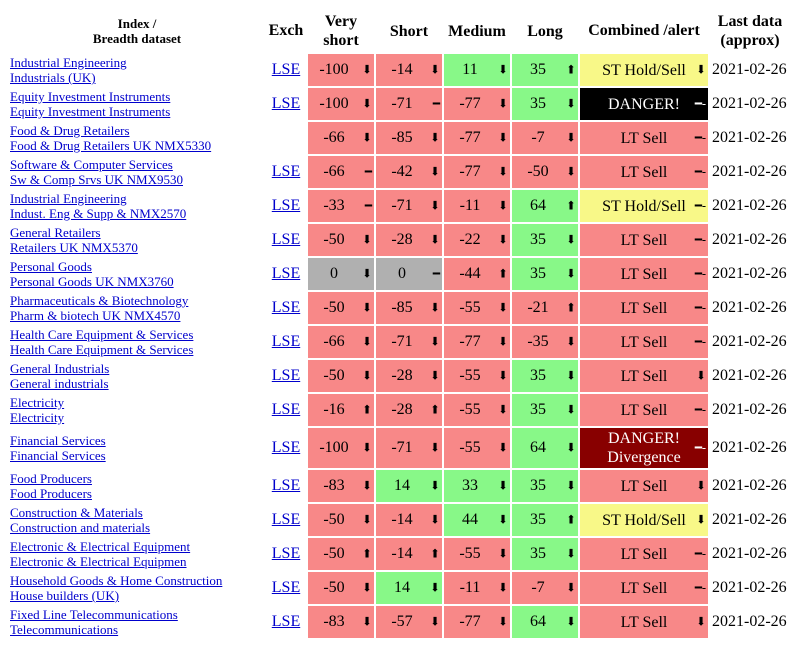 The width and height of the screenshot is (812, 654). Describe the element at coordinates (99, 300) in the screenshot. I see `index-link: Pharmaceuticals & Biotechnology` at that location.